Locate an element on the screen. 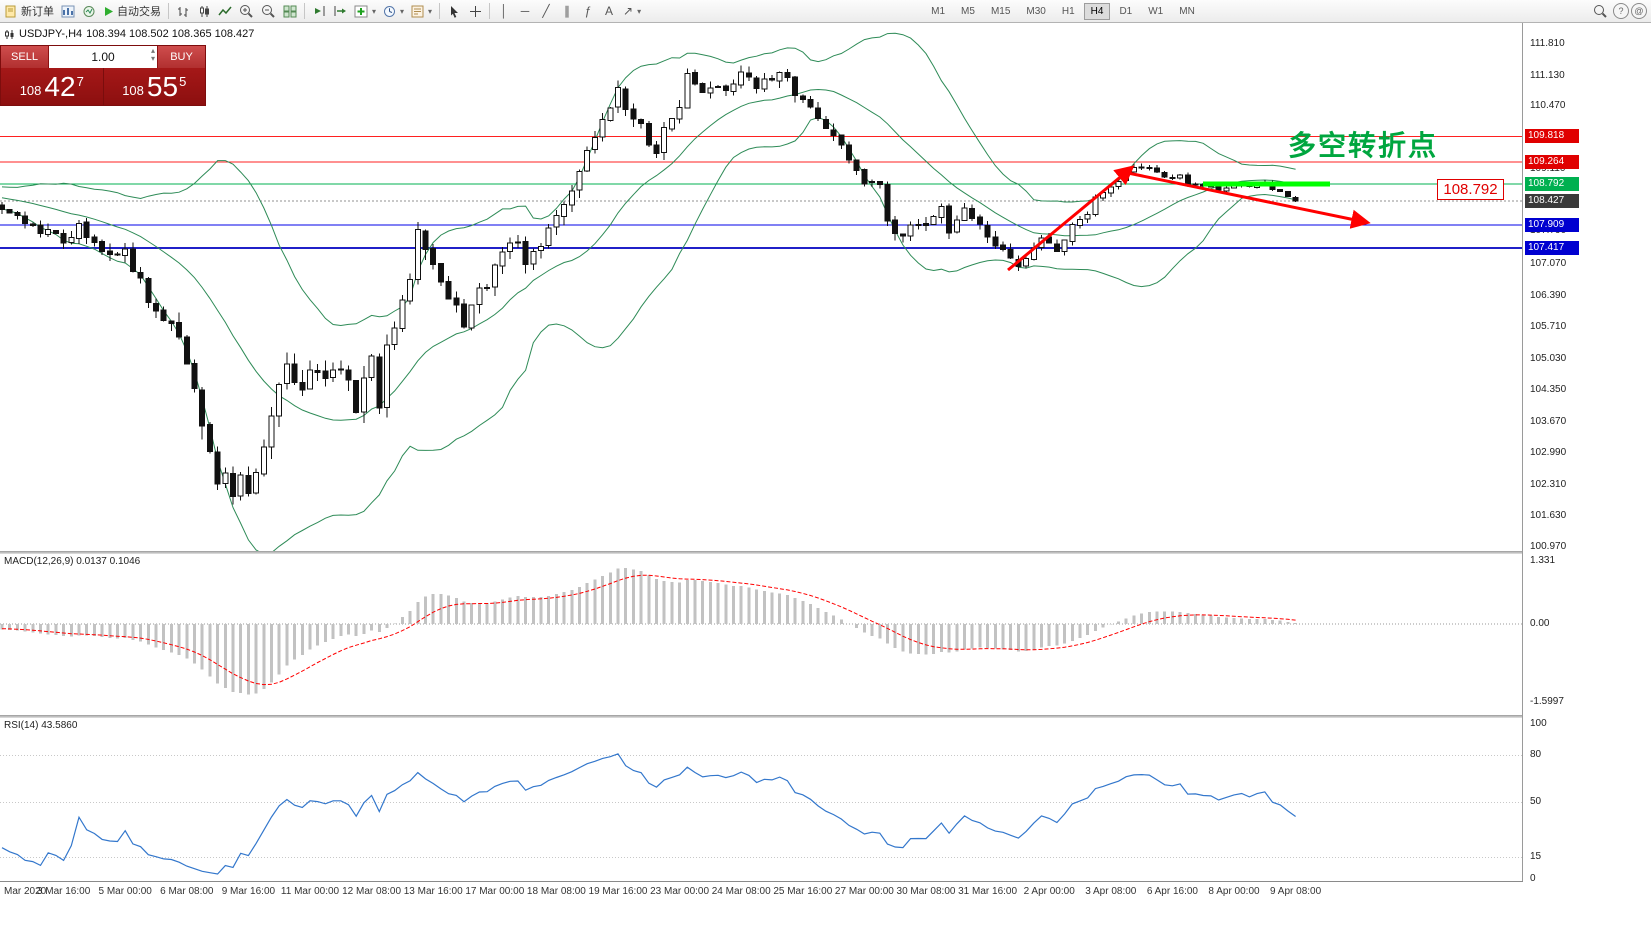  symbol-ohlc: 108.394 108.502 108.365 108.427 is located at coordinates (170, 34).